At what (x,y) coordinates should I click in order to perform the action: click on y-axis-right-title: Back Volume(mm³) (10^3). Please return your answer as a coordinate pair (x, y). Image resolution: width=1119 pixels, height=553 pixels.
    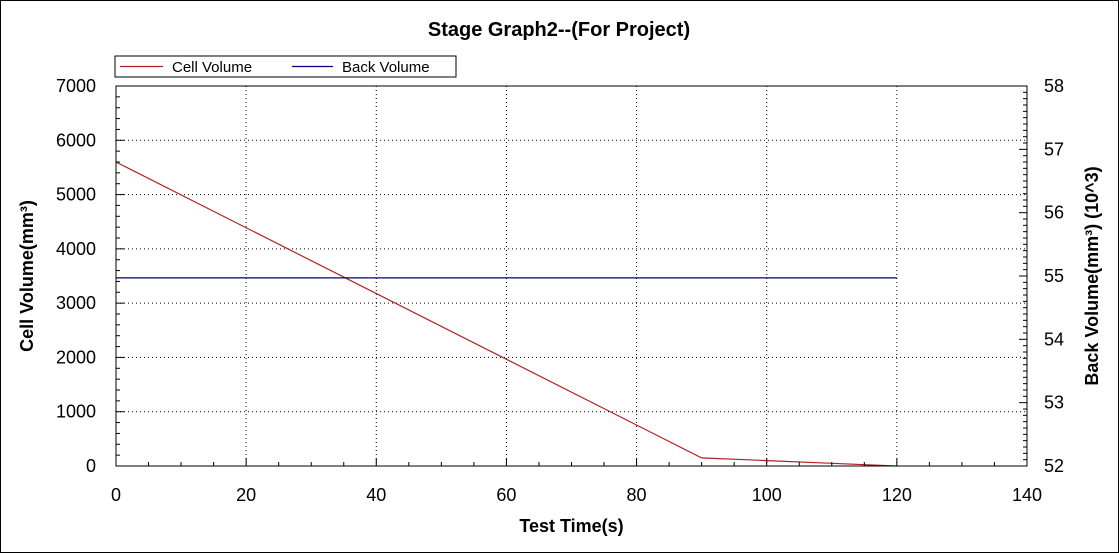
    Looking at the image, I should click on (1092, 275).